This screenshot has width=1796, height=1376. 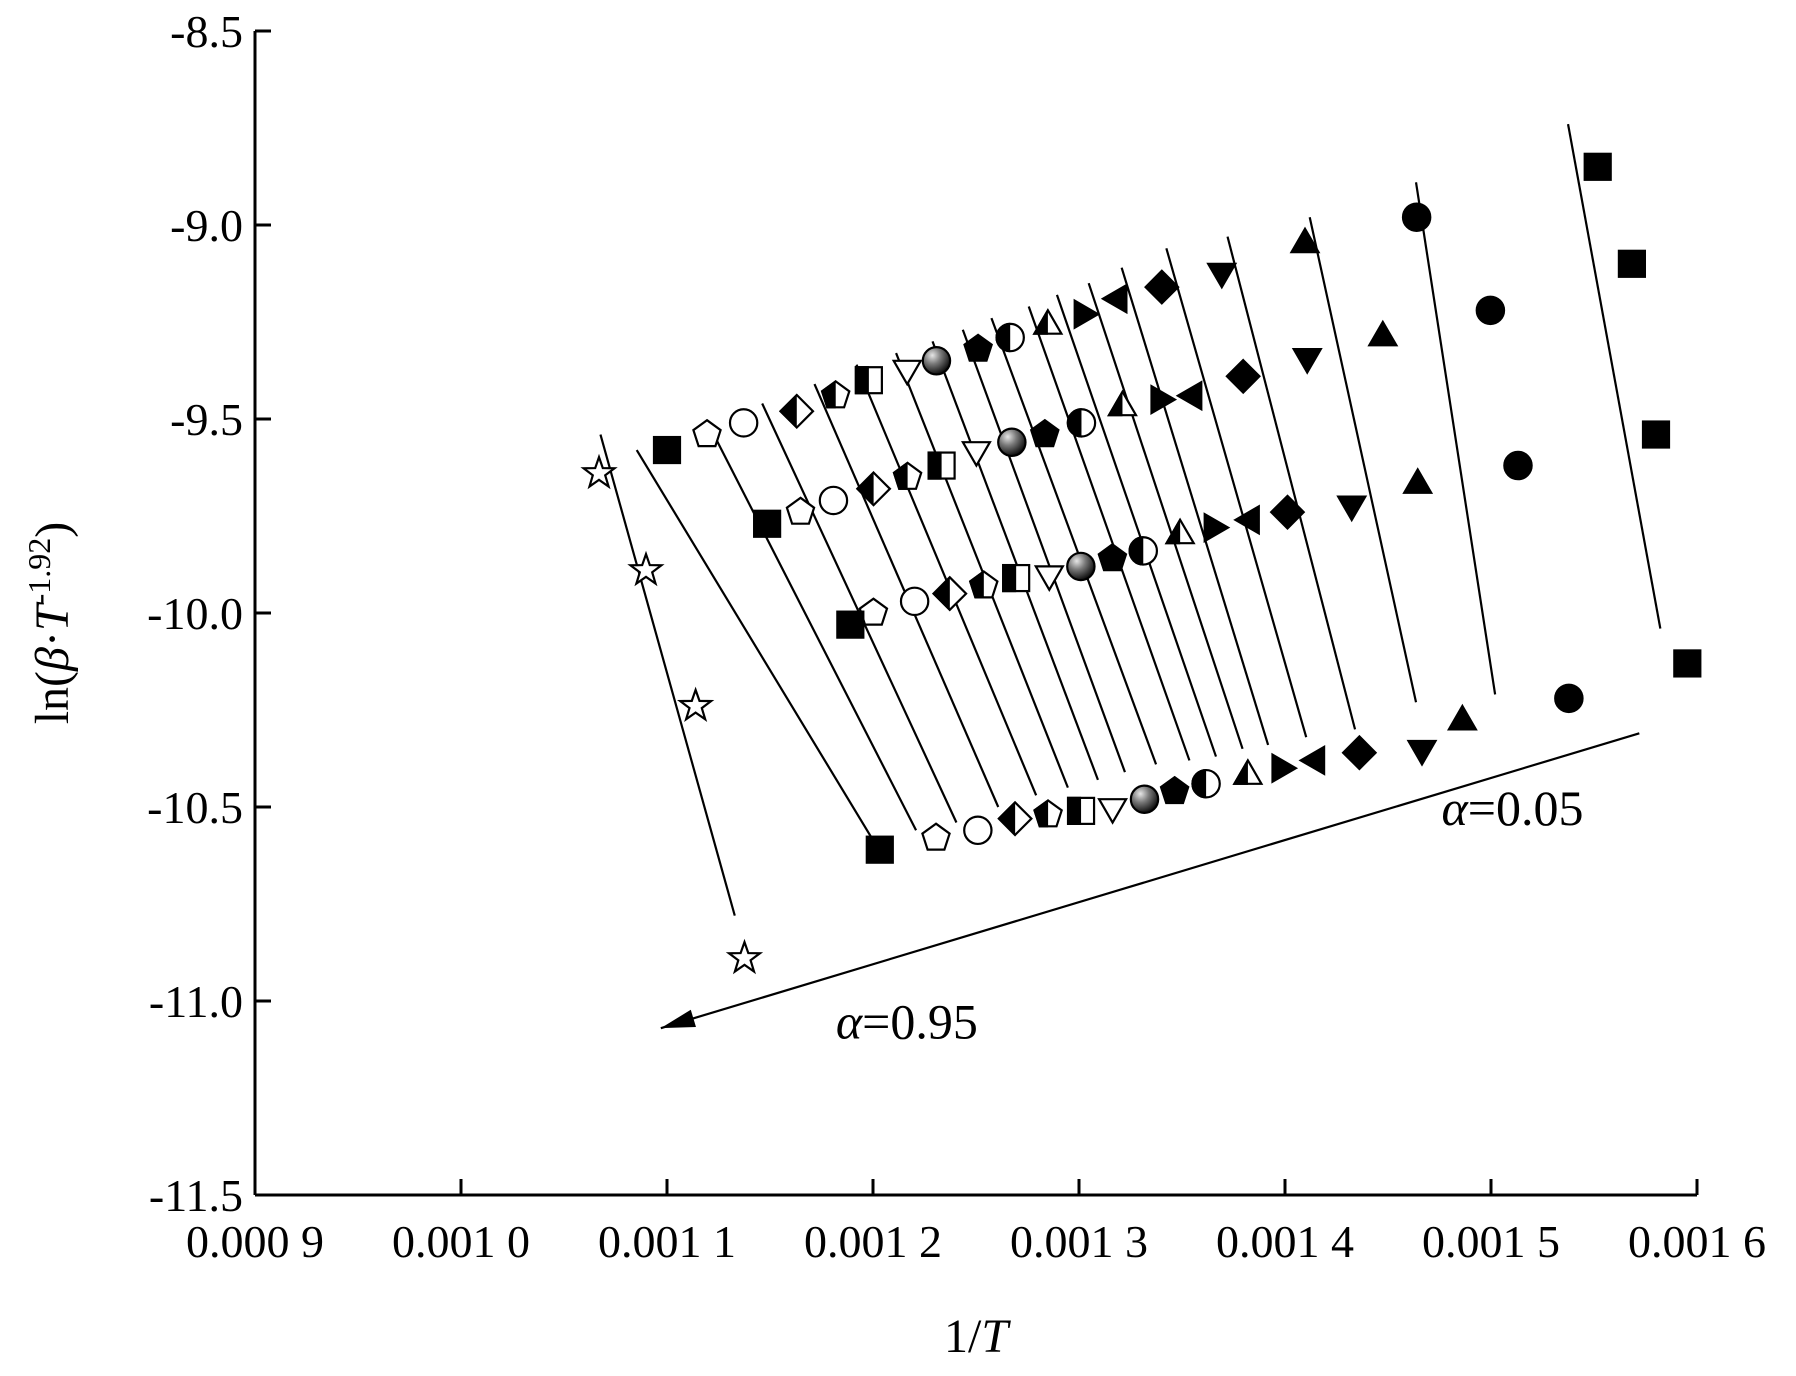 I want to click on x-tick-label: 0.000 9, so click(x=255, y=1241).